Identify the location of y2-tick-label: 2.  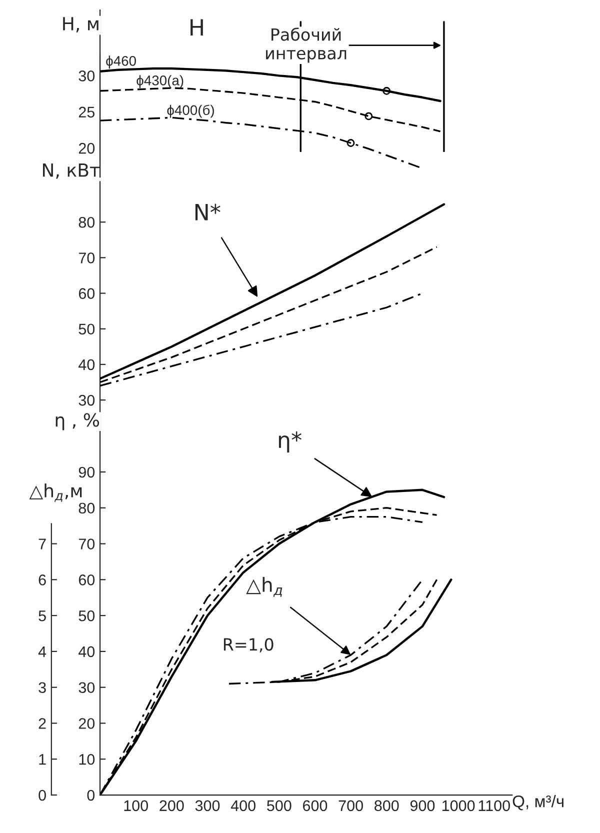
(42, 723).